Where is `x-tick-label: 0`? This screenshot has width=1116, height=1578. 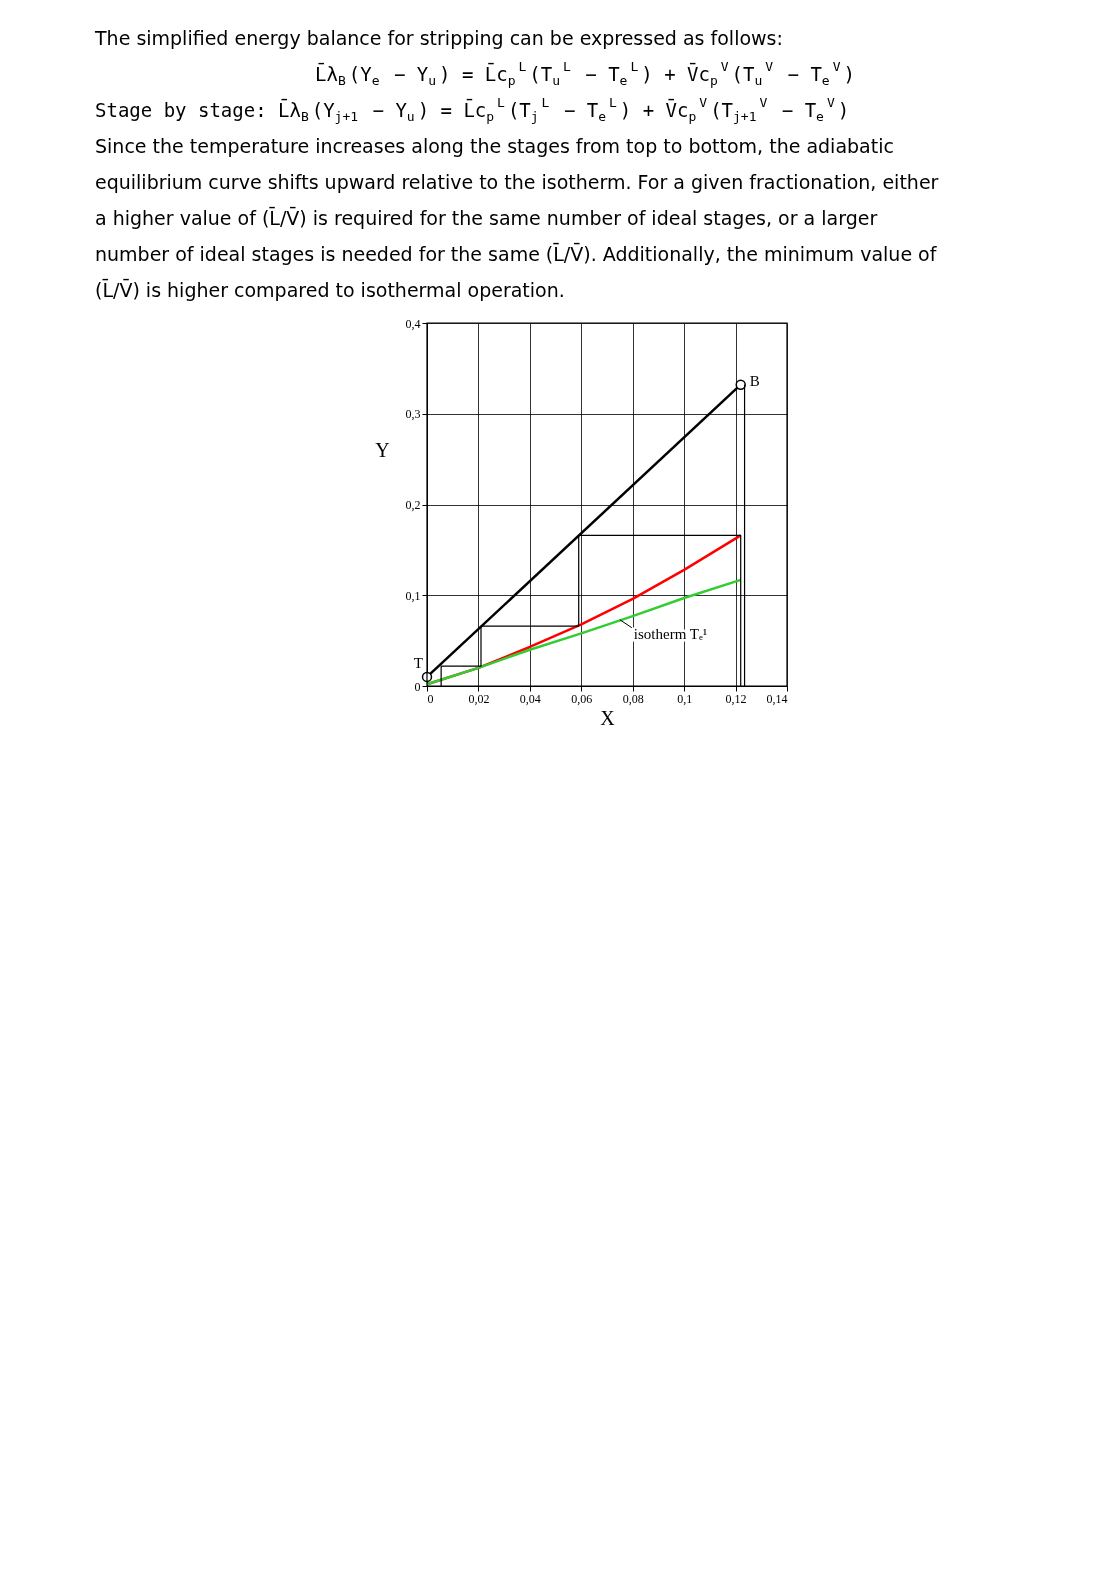 x-tick-label: 0 is located at coordinates (430, 698).